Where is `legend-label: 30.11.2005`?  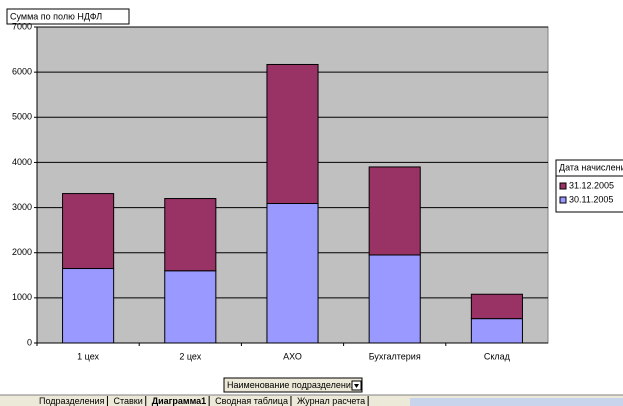
legend-label: 30.11.2005 is located at coordinates (591, 199).